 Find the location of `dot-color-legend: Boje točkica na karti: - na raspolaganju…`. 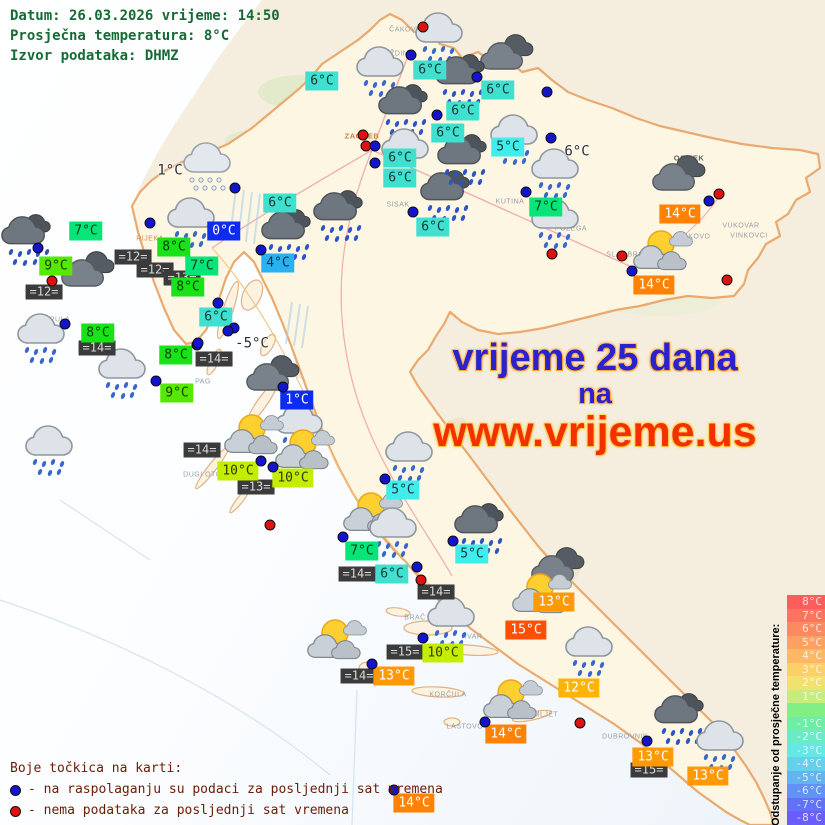

dot-color-legend: Boje točkica na karti: - na raspolaganju… is located at coordinates (226, 790).